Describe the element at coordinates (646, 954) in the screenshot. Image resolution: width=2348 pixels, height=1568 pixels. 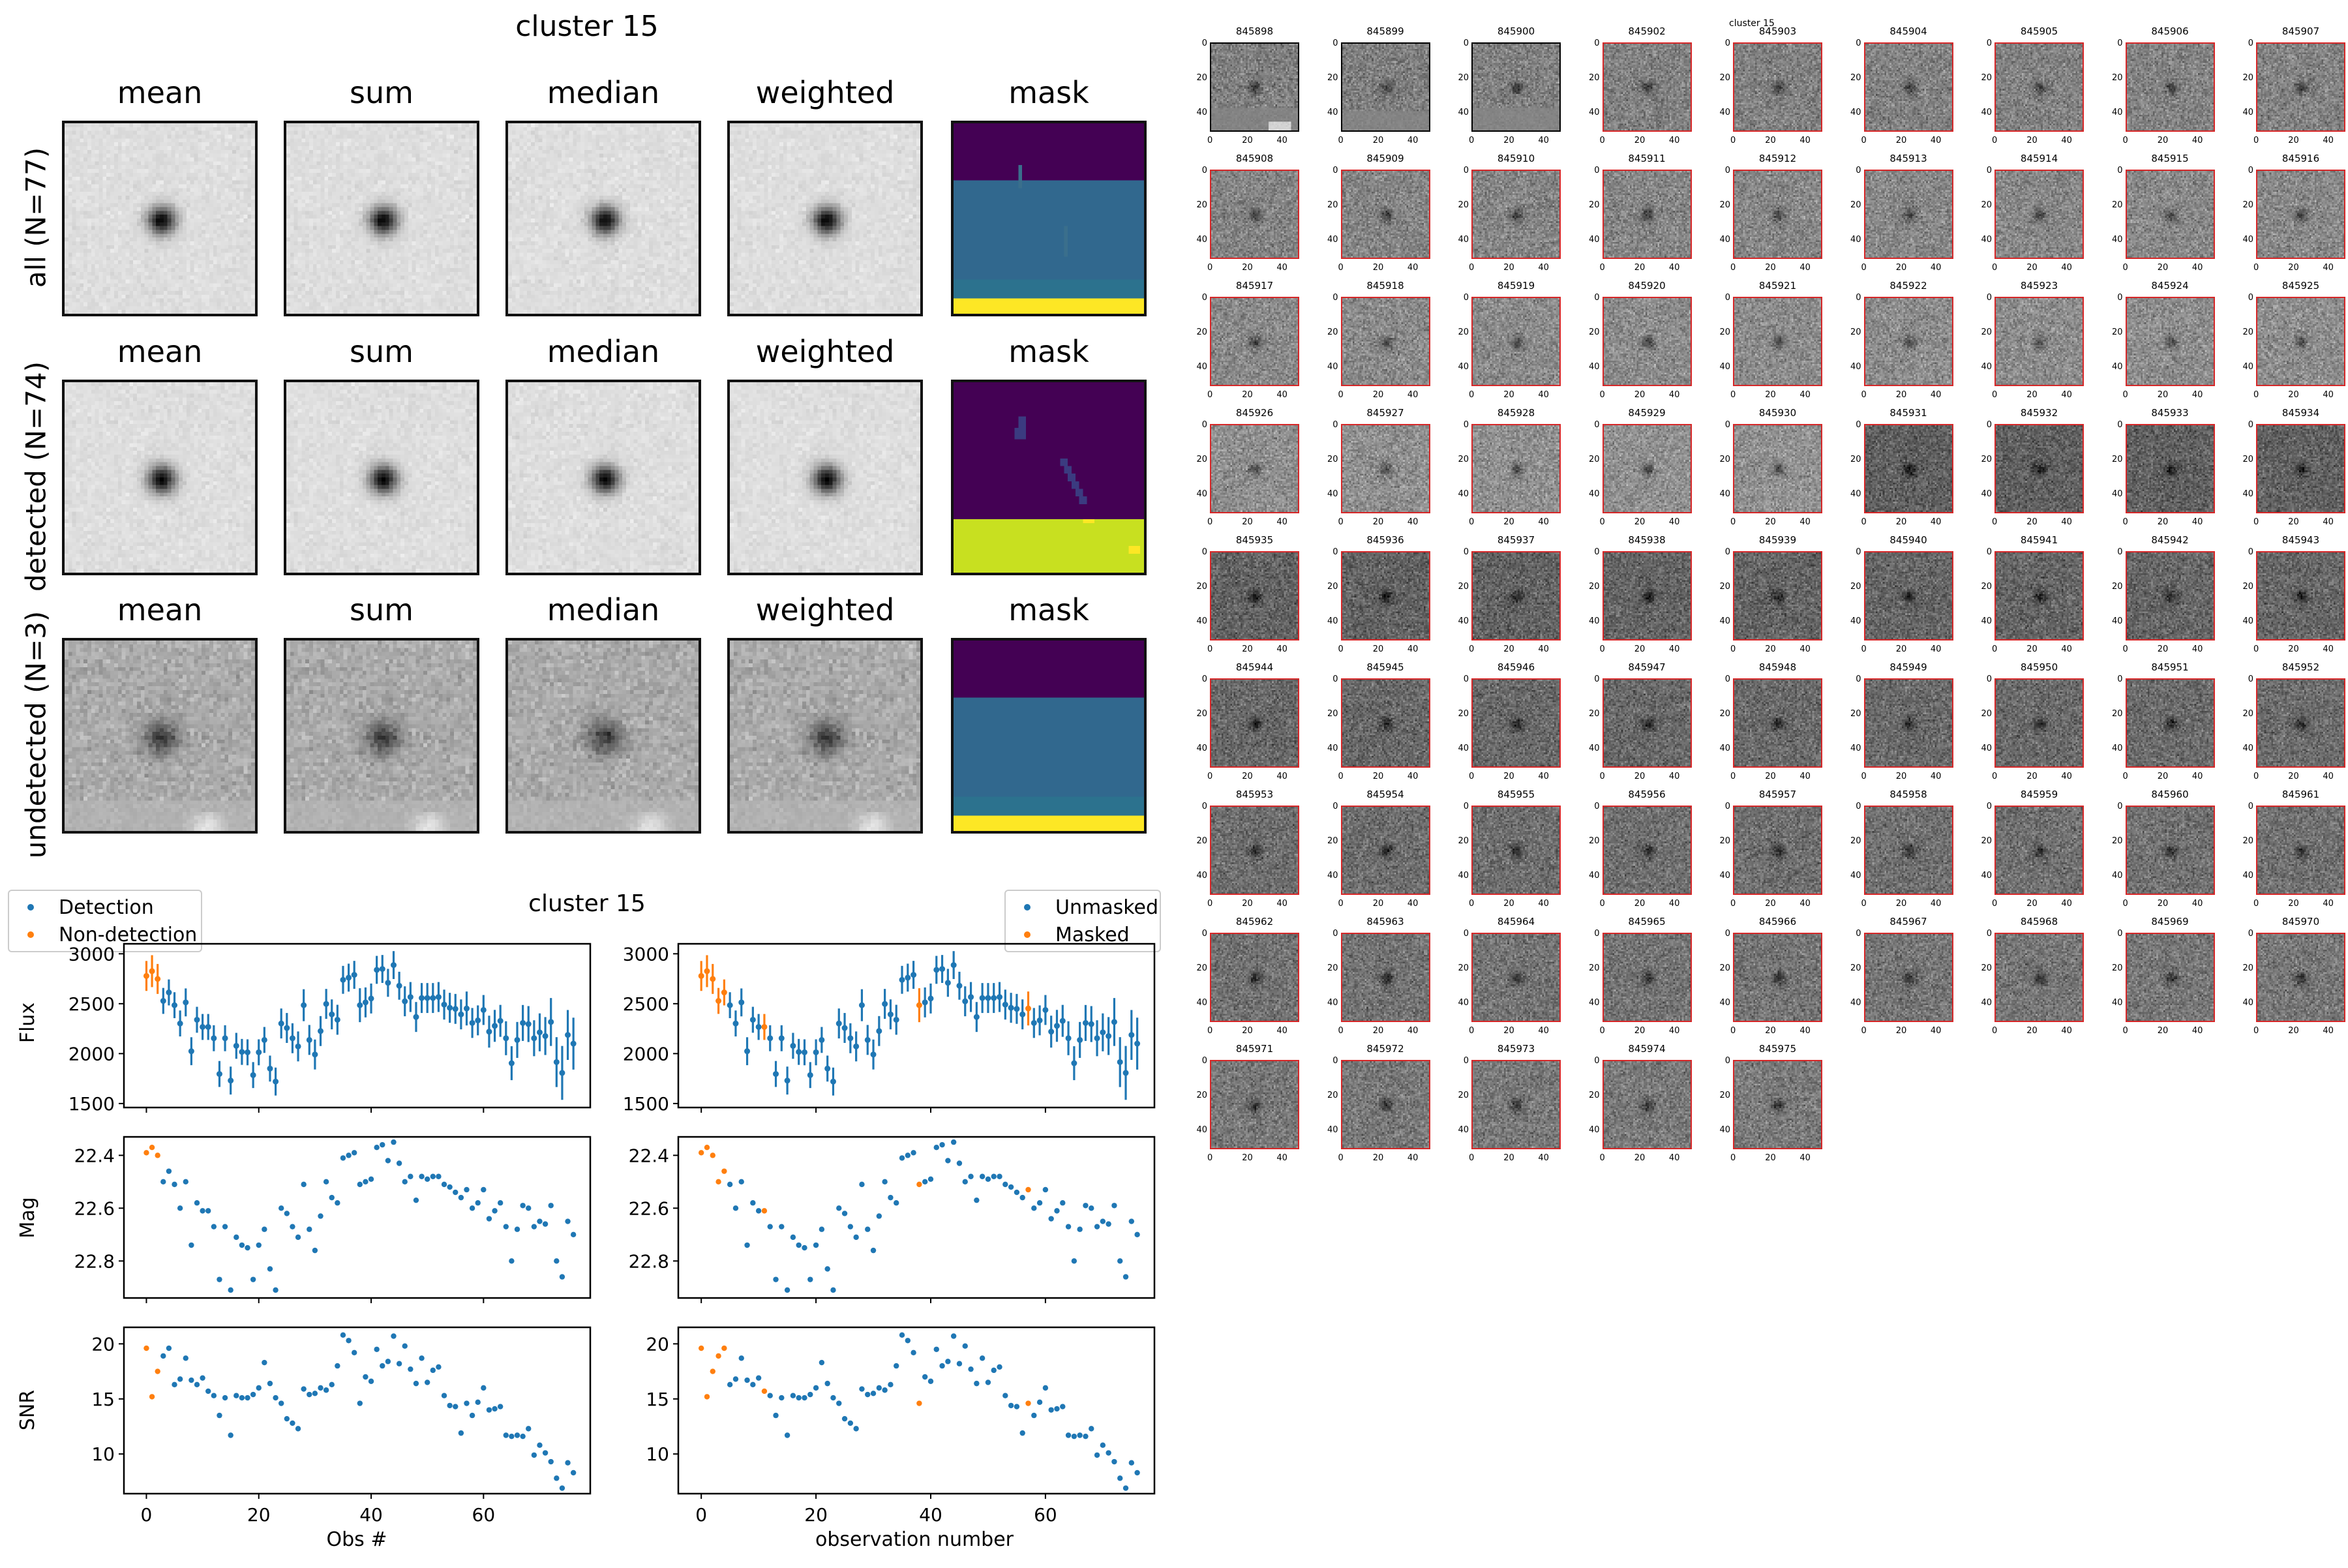
I see `y-tick-label: 3000` at that location.